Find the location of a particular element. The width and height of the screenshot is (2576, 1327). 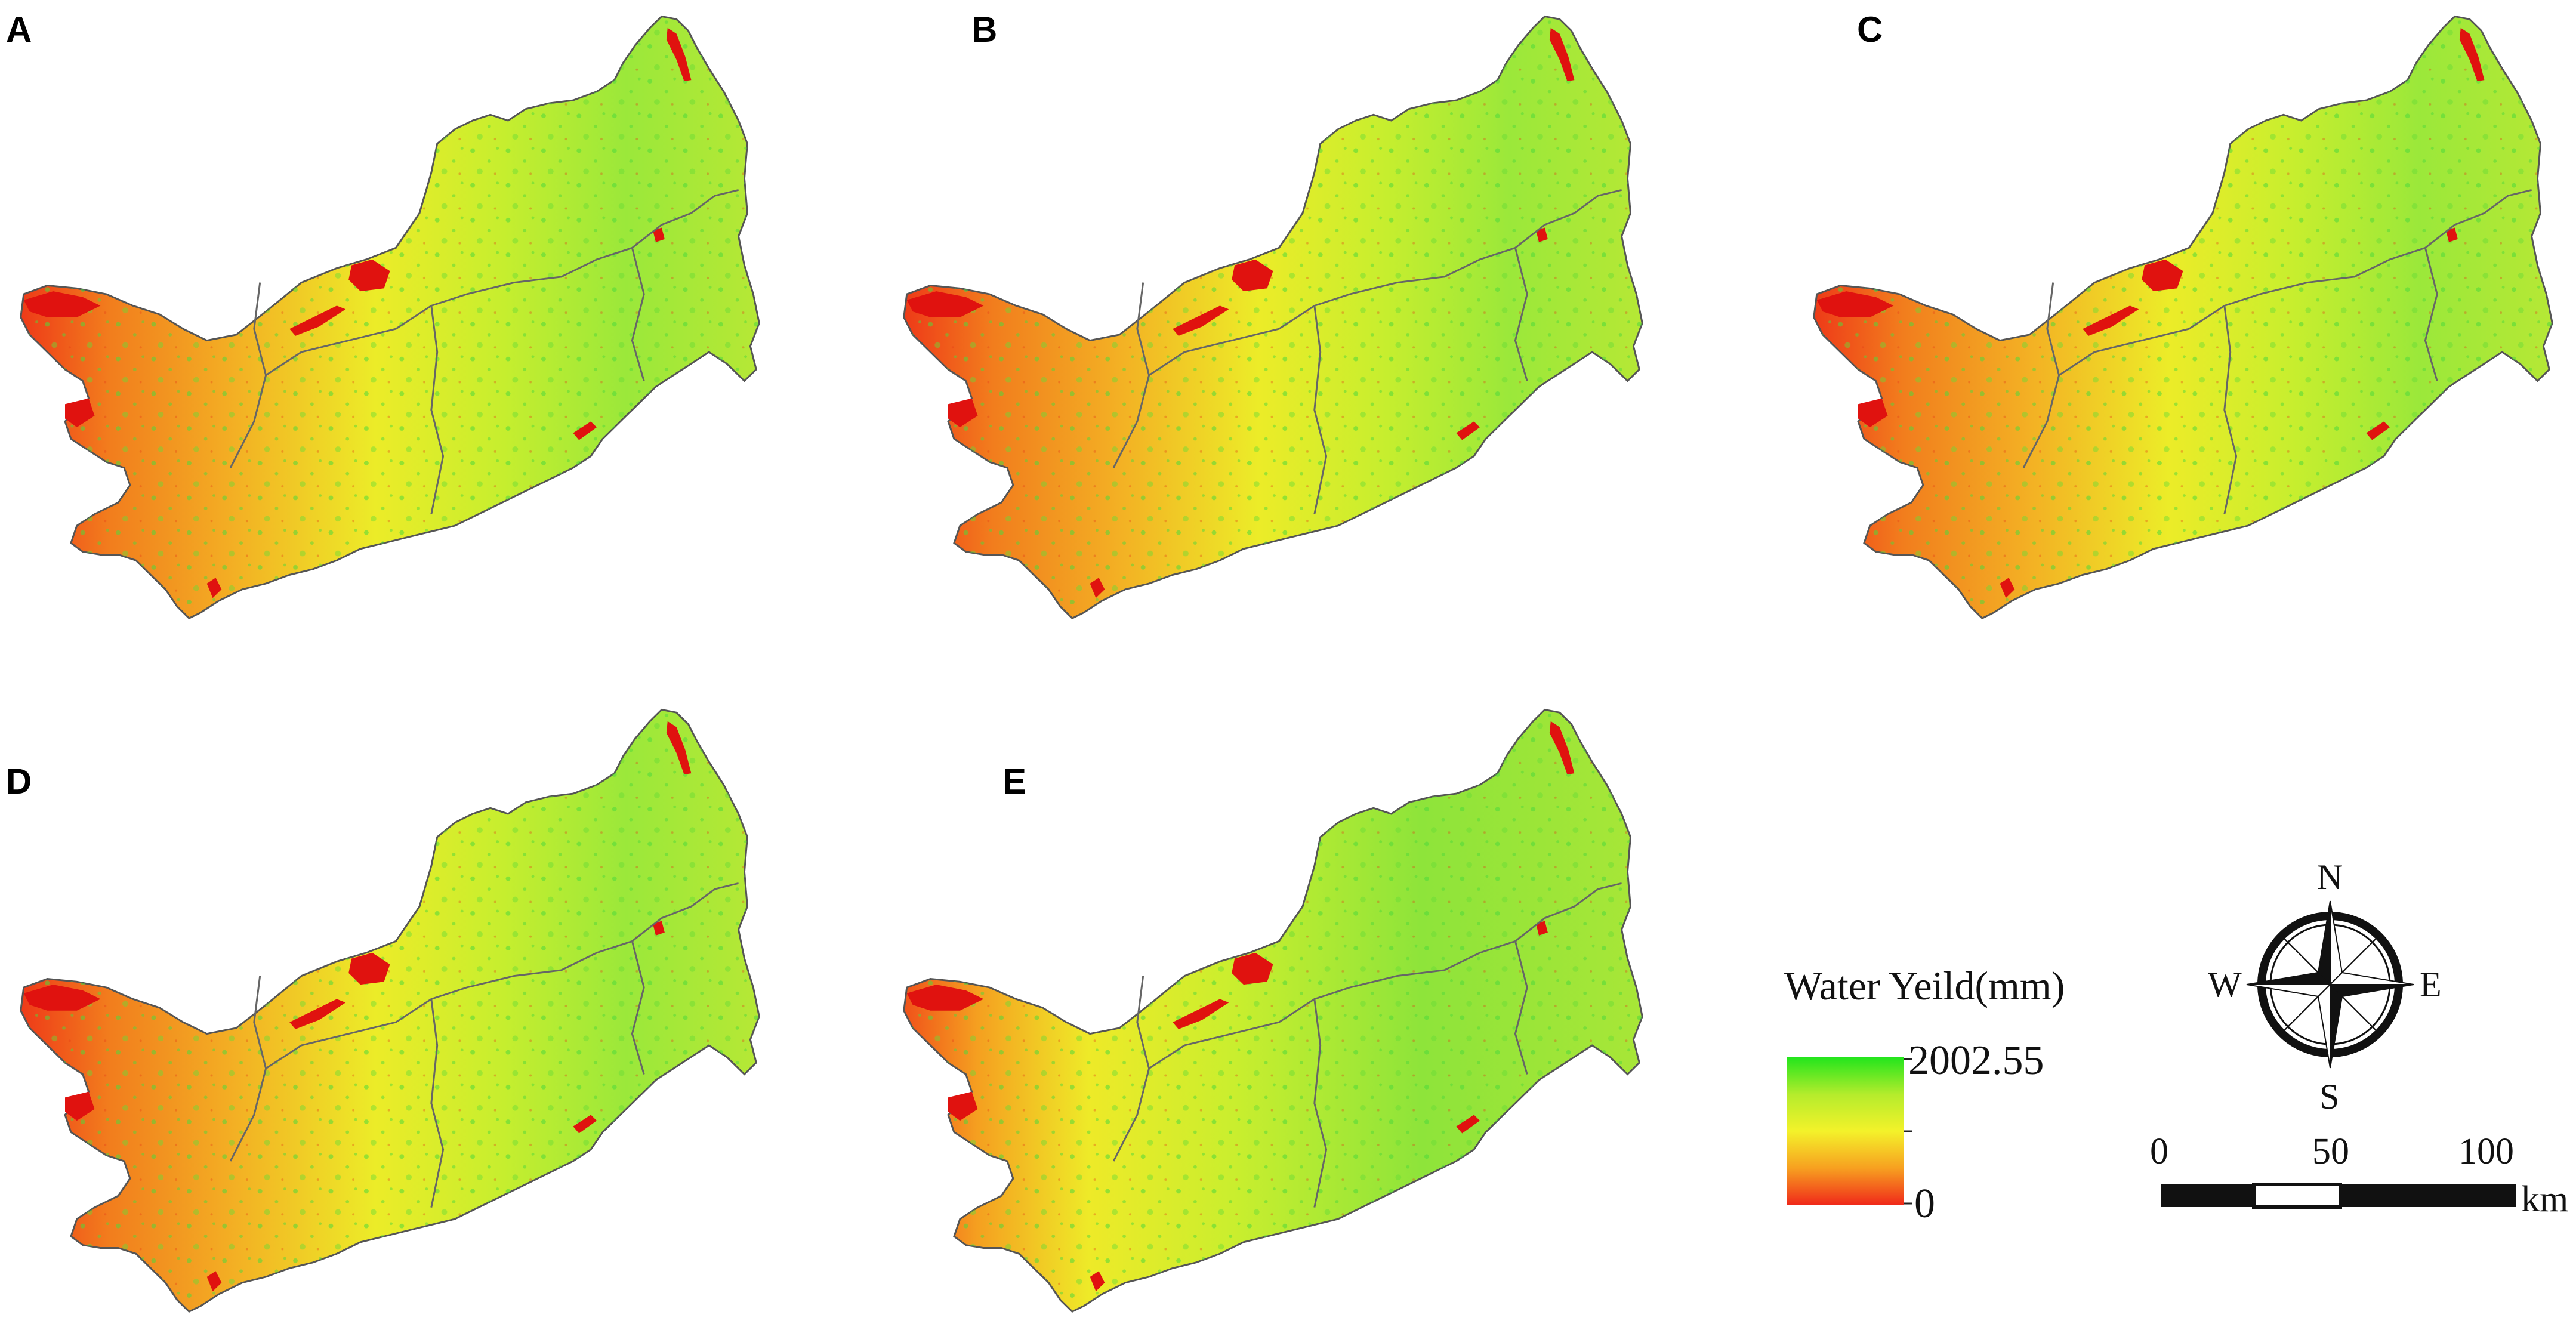

north-arrow: N S E W is located at coordinates (2325, 986).